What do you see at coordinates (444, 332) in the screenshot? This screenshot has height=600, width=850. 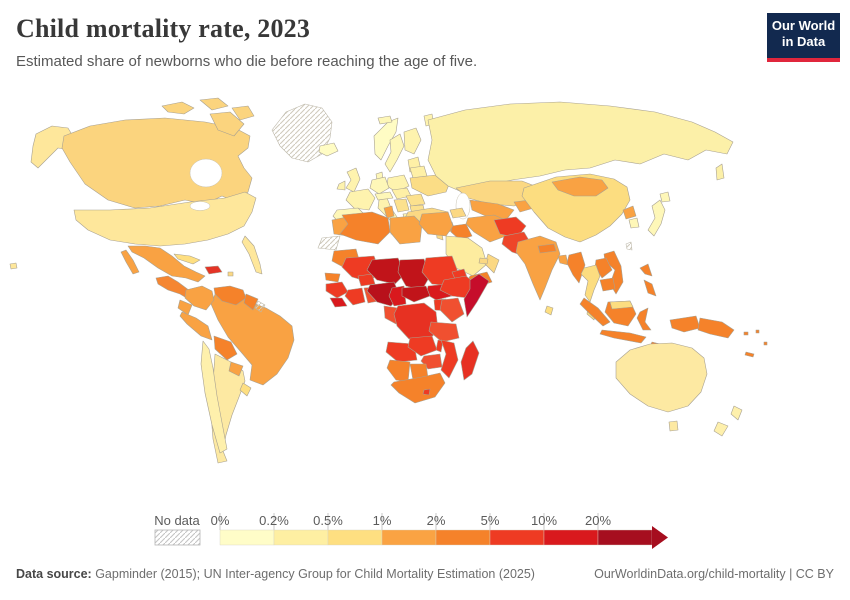 I see `region-tanzania` at bounding box center [444, 332].